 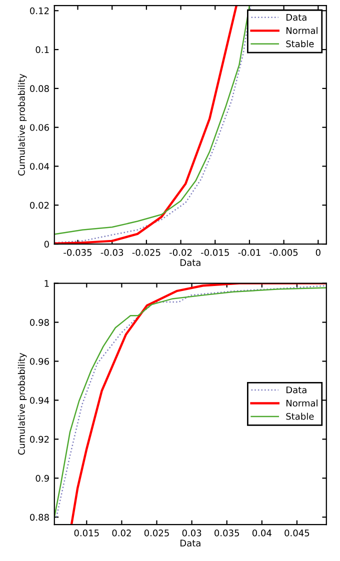 I want to click on x-tick-label: -0.01, so click(x=249, y=252).